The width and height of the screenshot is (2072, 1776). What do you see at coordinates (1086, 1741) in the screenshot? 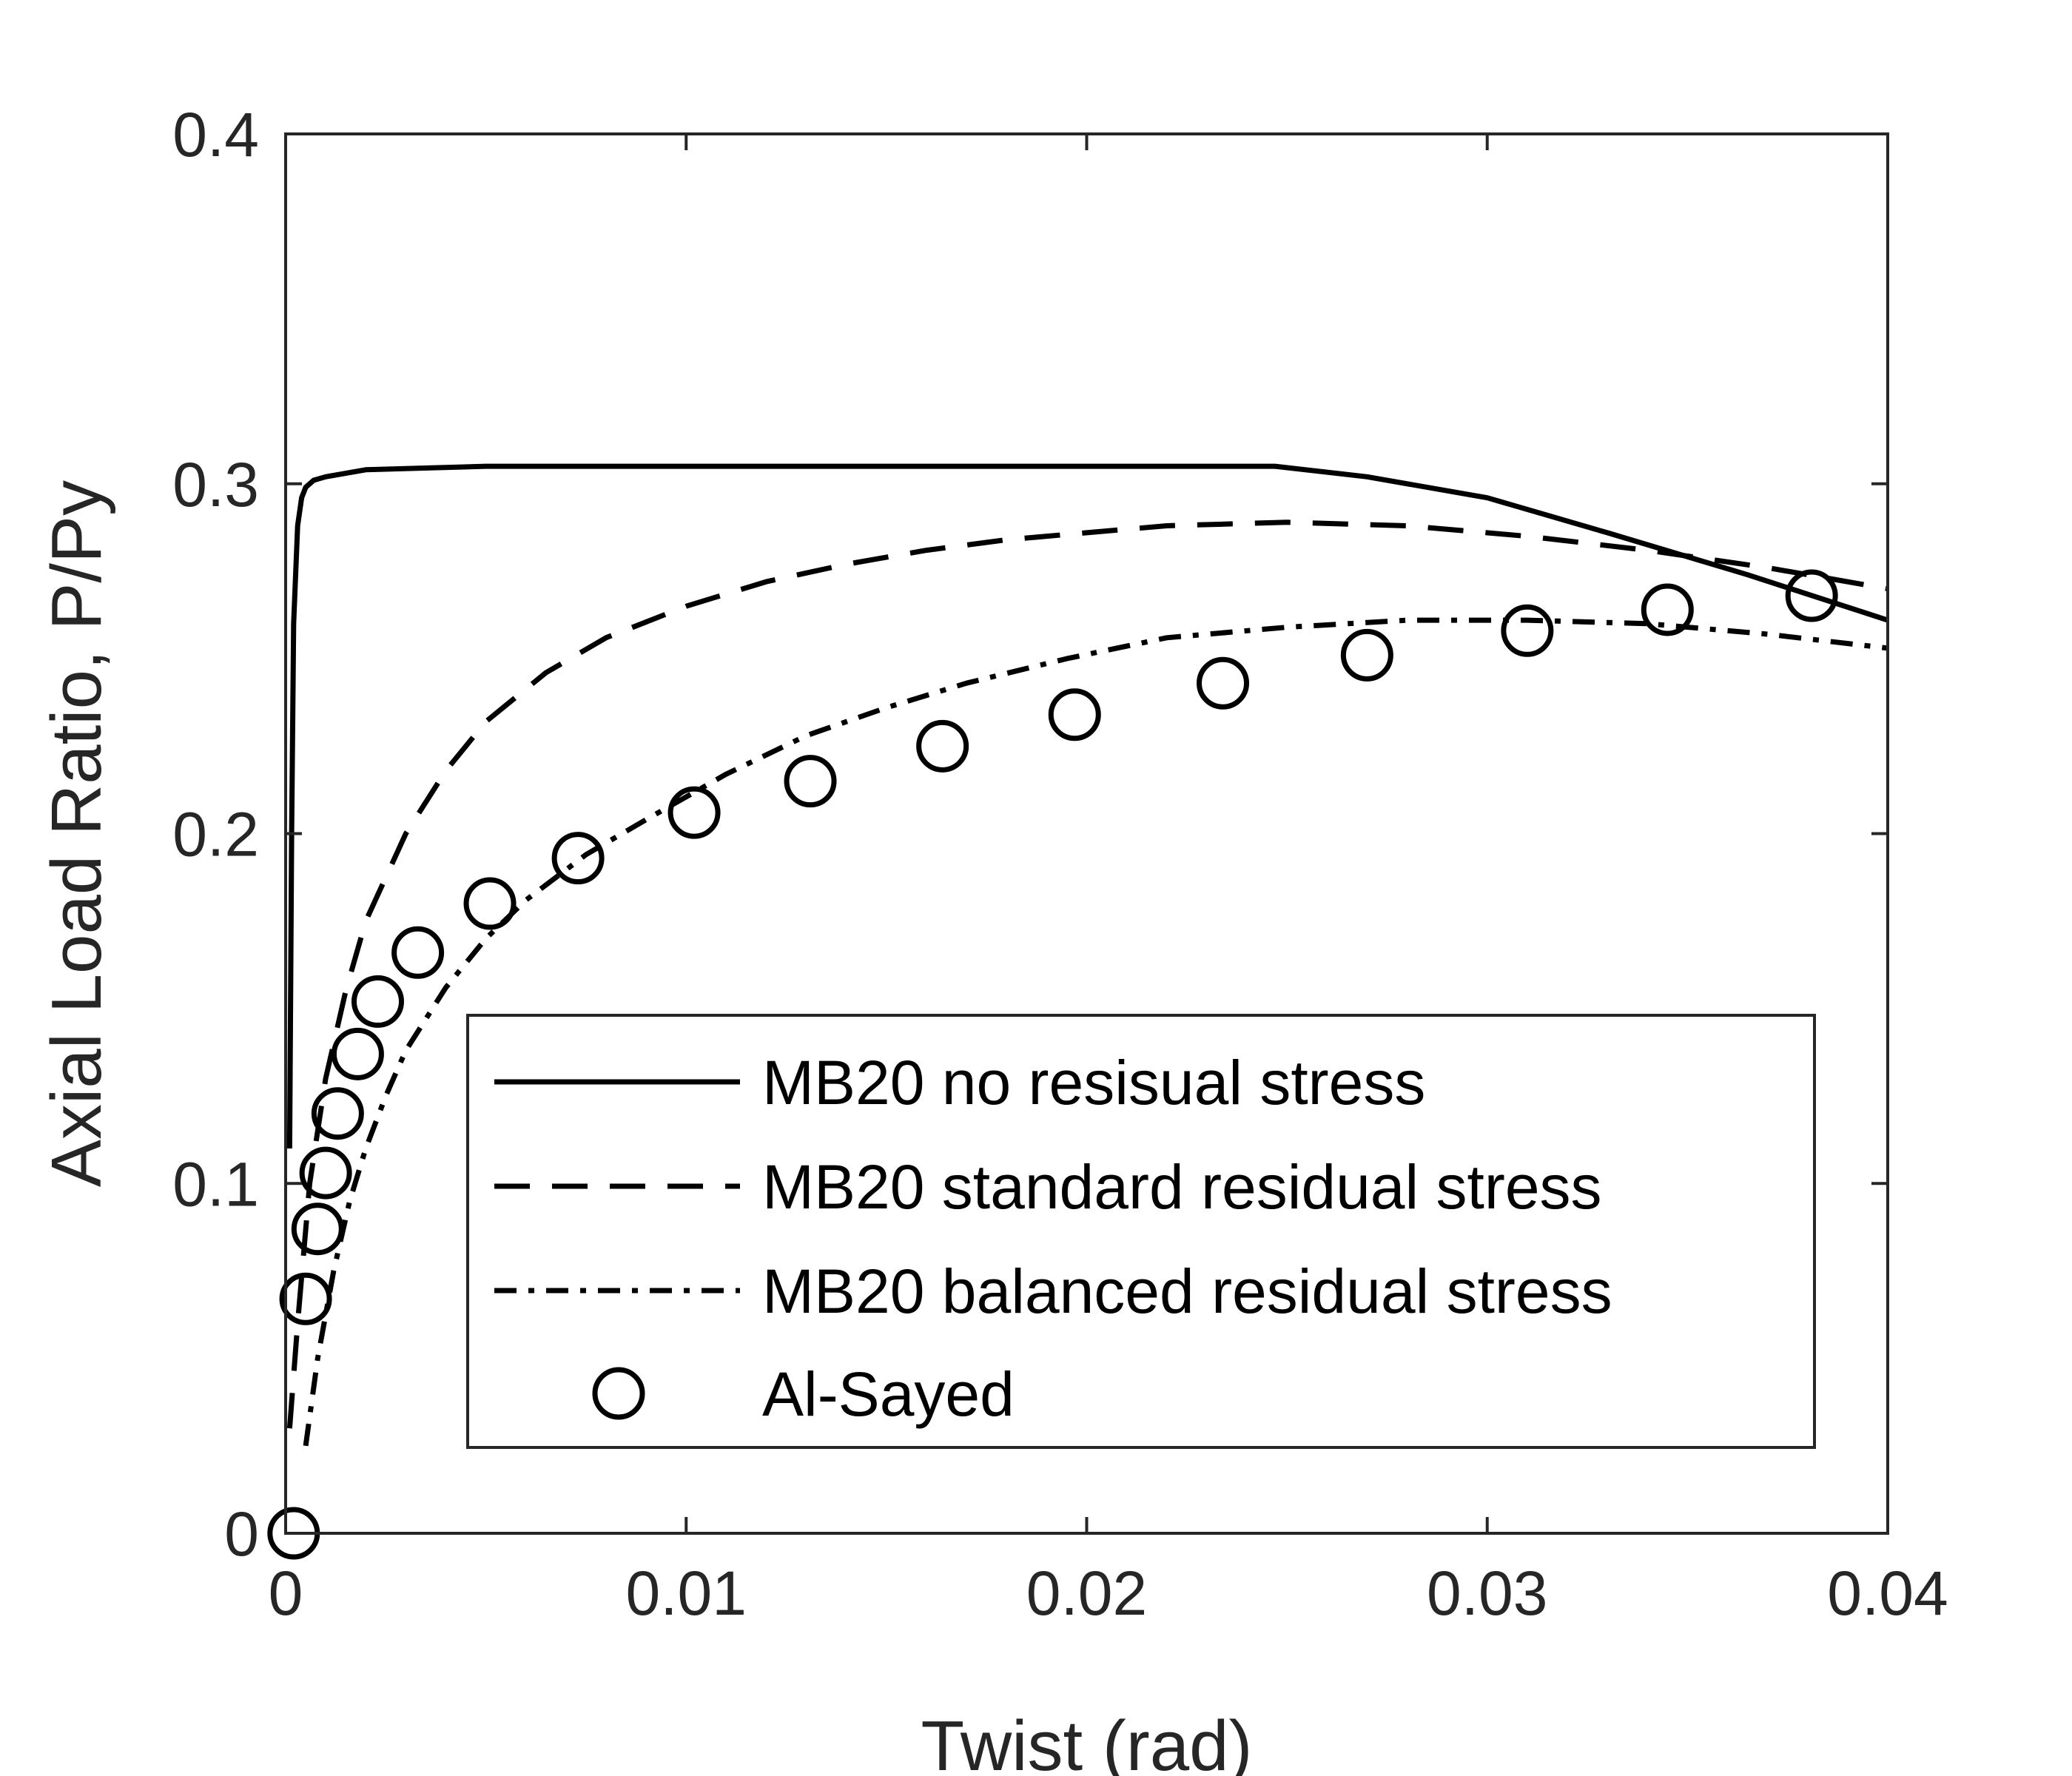
I see `x-axis-label: Twist (rad)` at bounding box center [1086, 1741].